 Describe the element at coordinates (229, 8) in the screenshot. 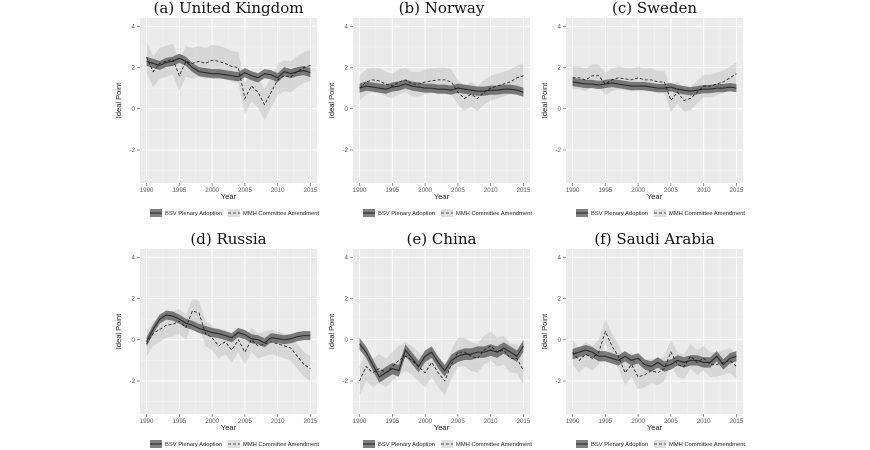

I see `panel-title: (a) United Kingdom` at that location.